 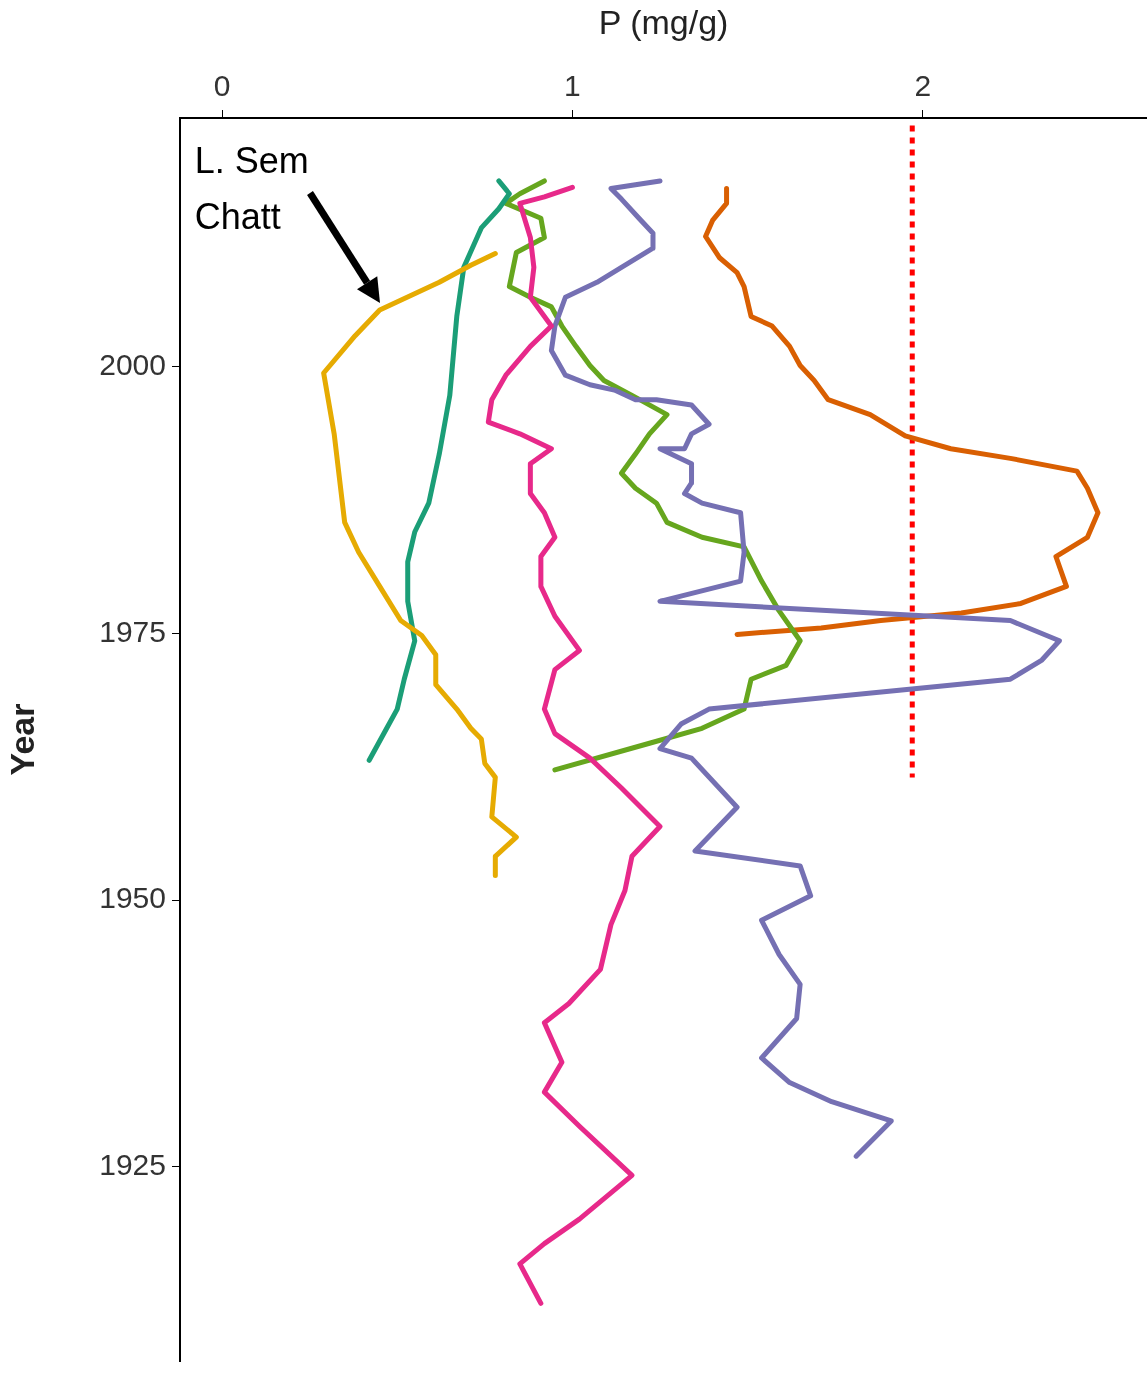 I want to click on x-tick-label: 1, so click(x=572, y=86).